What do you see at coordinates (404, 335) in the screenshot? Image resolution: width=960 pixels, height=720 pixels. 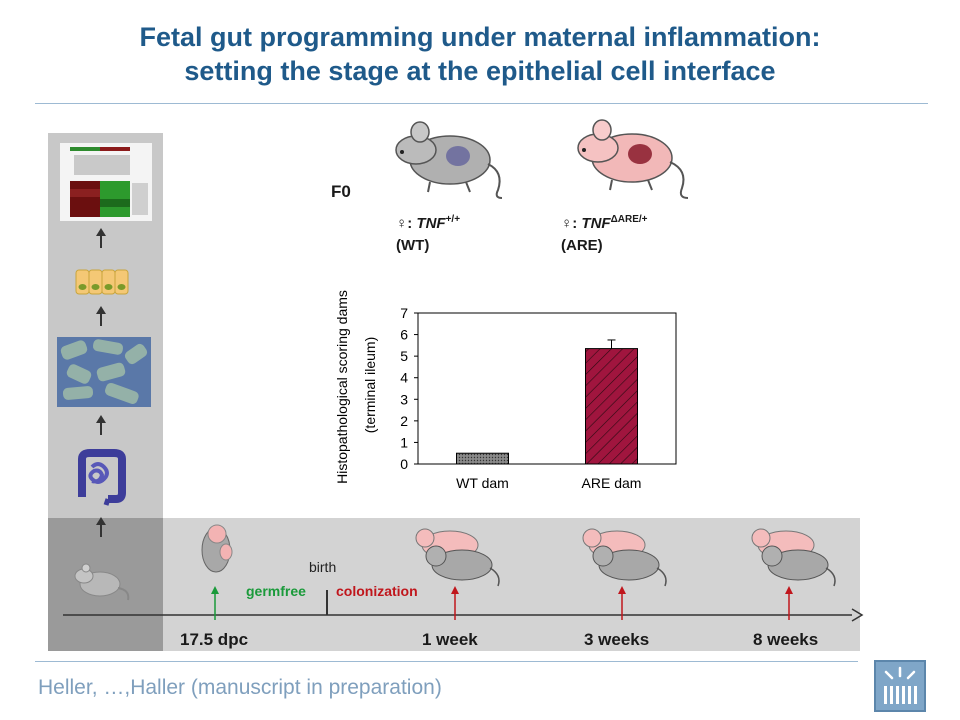 I see `y-tick-label: 6` at bounding box center [404, 335].